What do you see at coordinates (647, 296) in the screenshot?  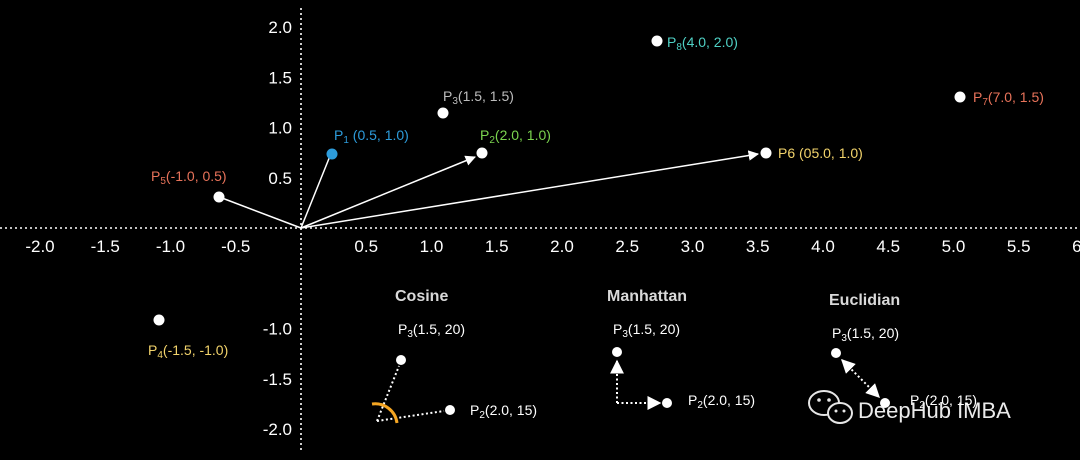 I see `manhattan-title: Manhattan` at bounding box center [647, 296].